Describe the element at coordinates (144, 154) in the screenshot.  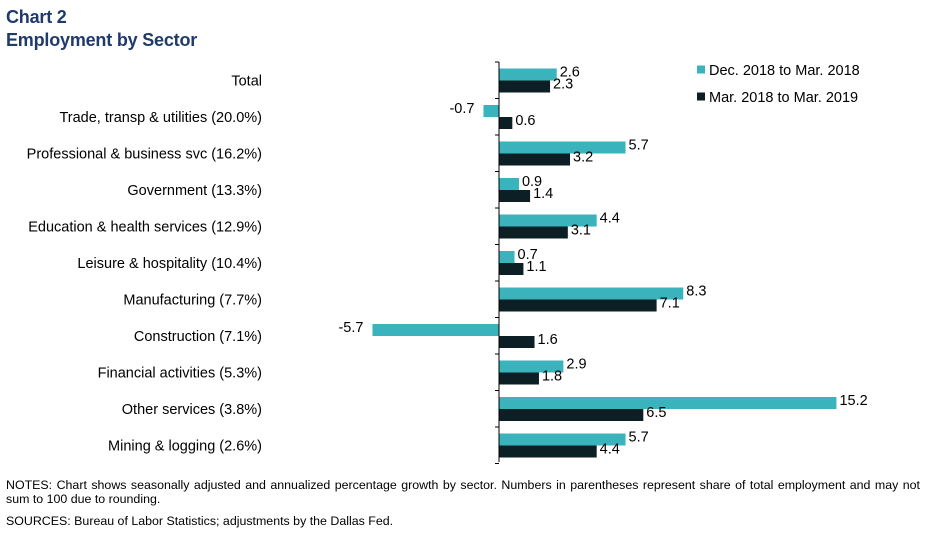
I see `category-label-professional-business-svc-16-2: Professional & business svc (16.2%)` at that location.